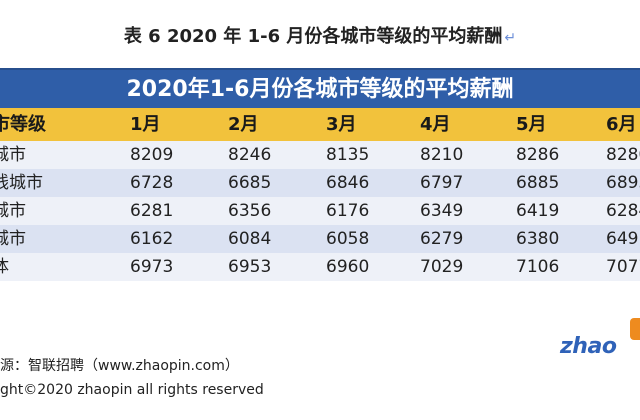 Image resolution: width=640 pixels, height=420 pixels. Describe the element at coordinates (538, 183) in the screenshot. I see `cell-value: 6885` at that location.